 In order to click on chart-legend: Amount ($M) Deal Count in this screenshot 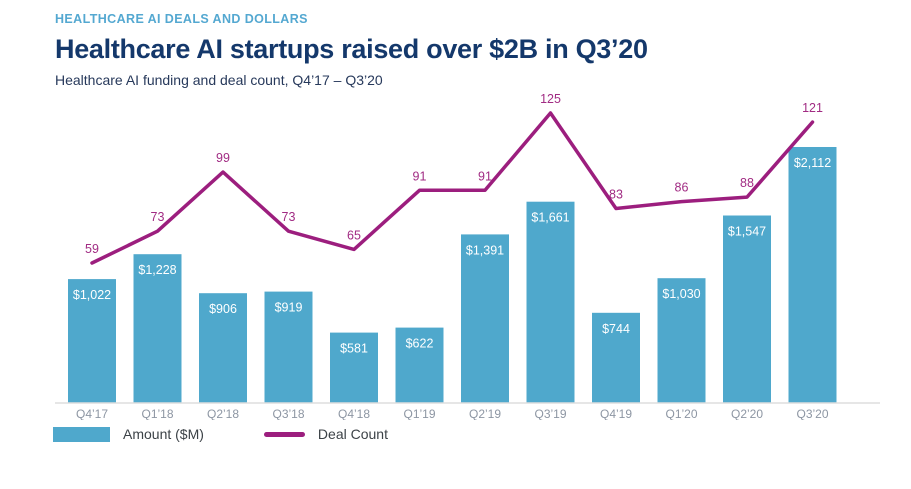, I will do `click(220, 434)`.